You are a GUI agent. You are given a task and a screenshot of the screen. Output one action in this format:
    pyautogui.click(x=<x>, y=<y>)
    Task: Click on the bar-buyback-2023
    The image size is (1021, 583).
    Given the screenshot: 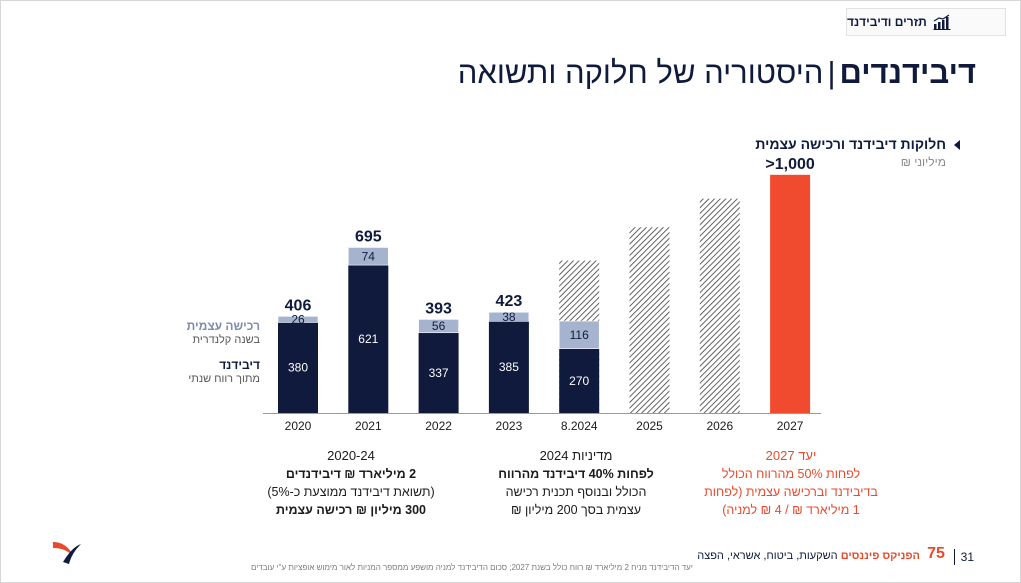 What is the action you would take?
    pyautogui.click(x=509, y=316)
    